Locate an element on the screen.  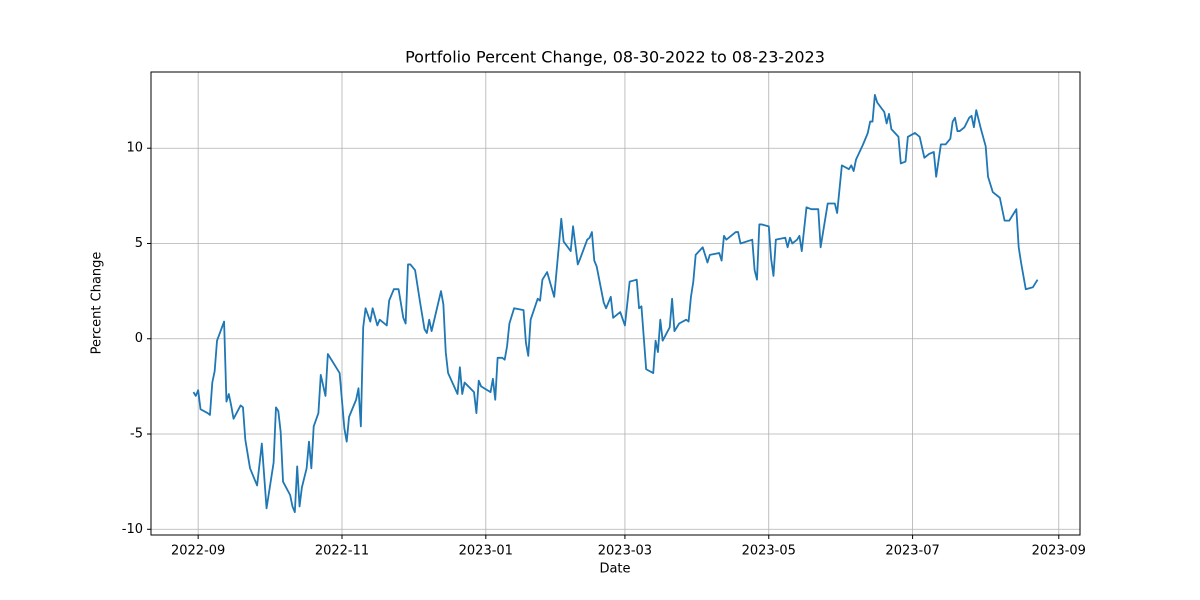
y-axis-label: Percent Change is located at coordinates (97, 303).